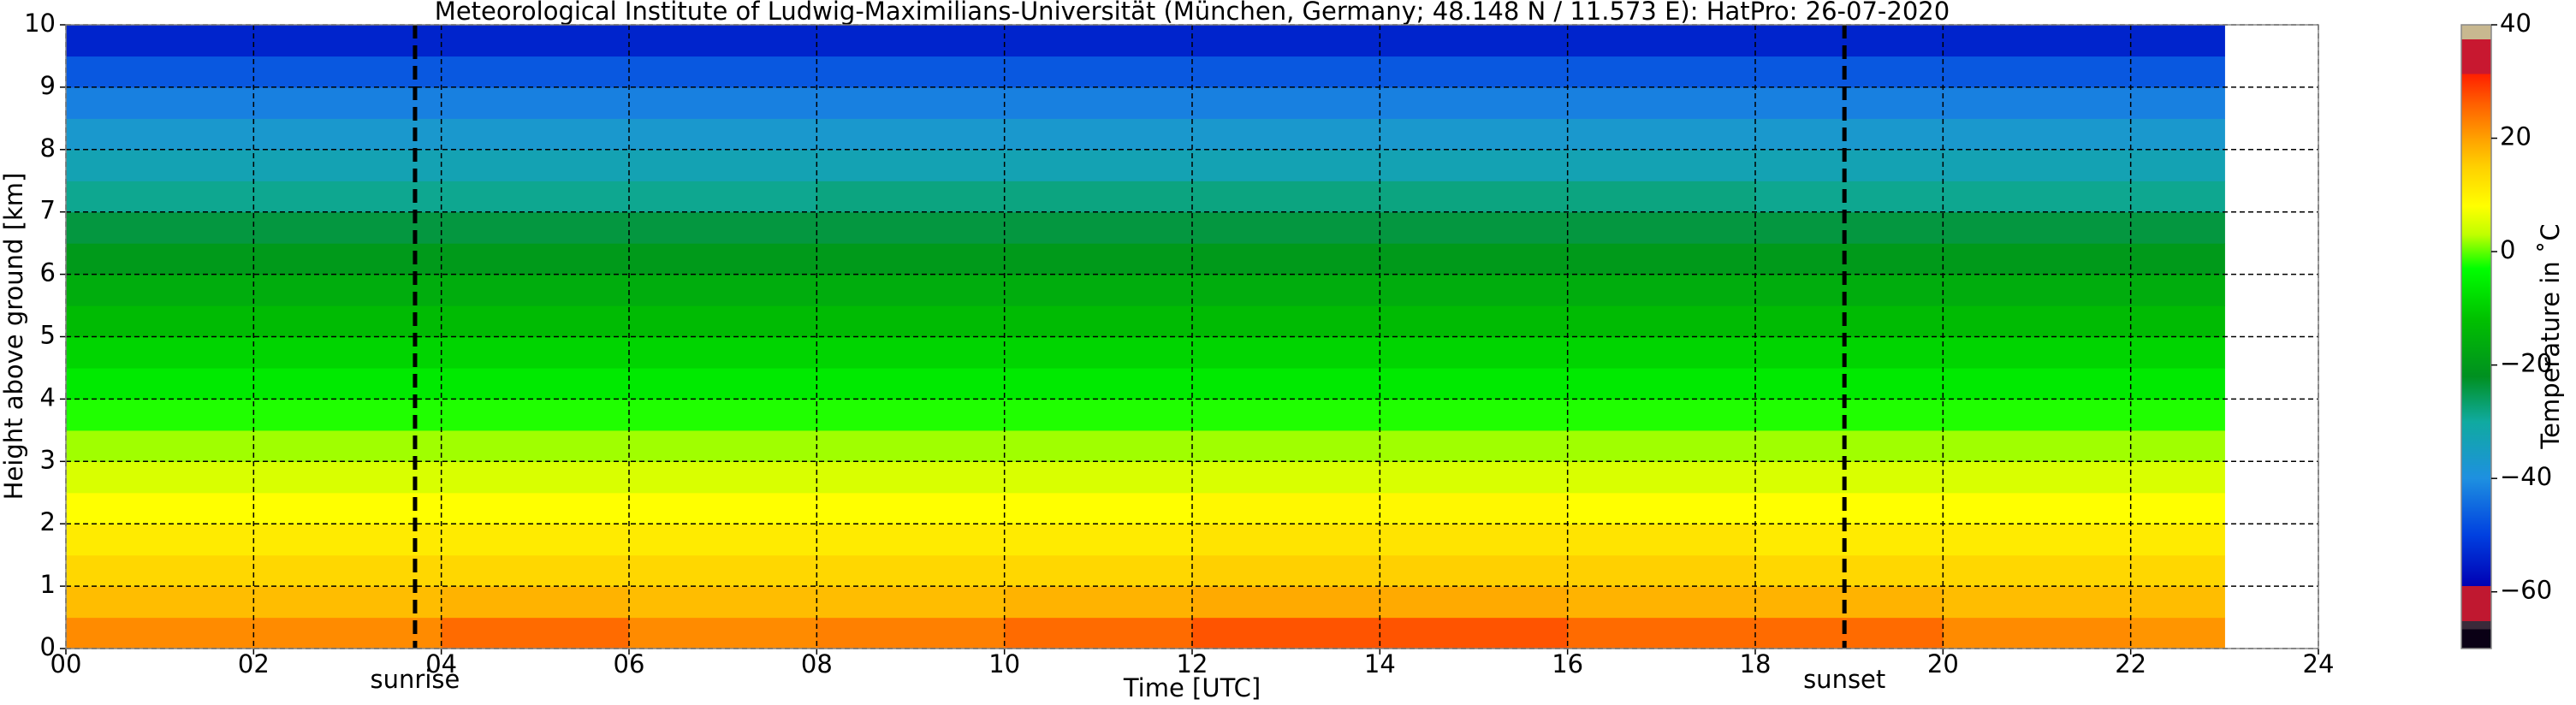  Describe the element at coordinates (2476, 337) in the screenshot. I see `colorbar` at that location.